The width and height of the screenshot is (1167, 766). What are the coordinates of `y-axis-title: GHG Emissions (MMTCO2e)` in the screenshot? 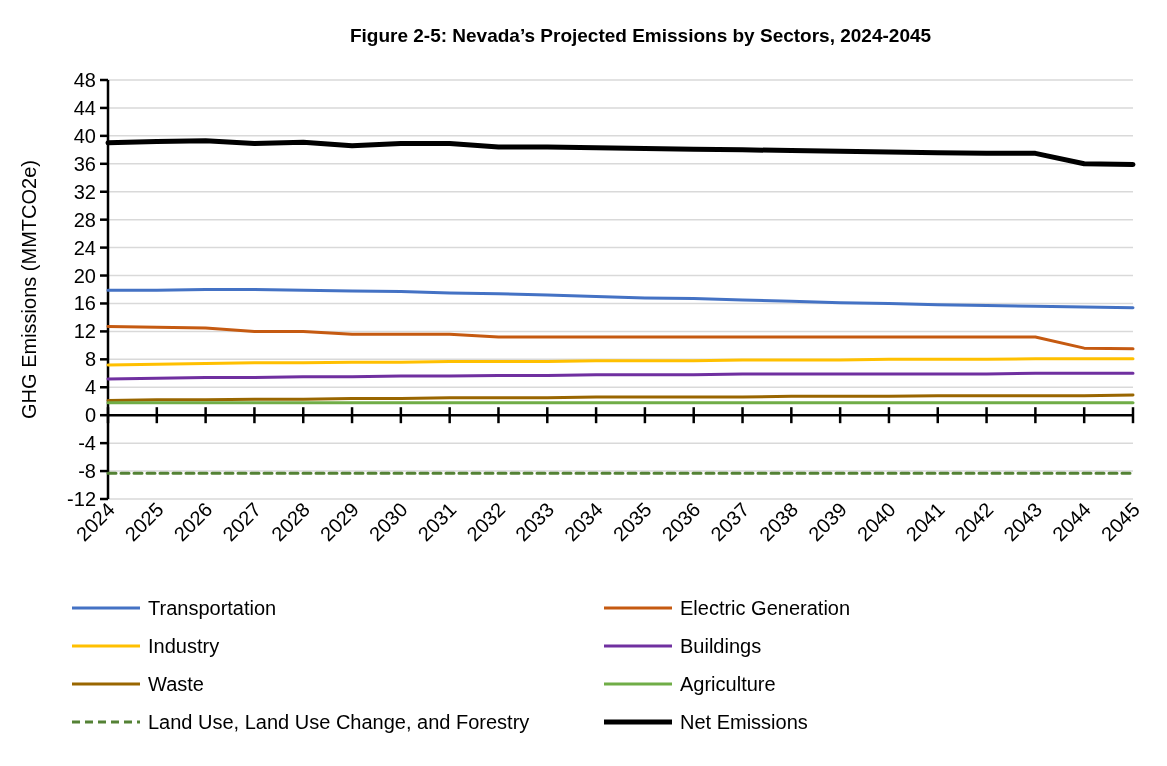 It's located at (29, 289).